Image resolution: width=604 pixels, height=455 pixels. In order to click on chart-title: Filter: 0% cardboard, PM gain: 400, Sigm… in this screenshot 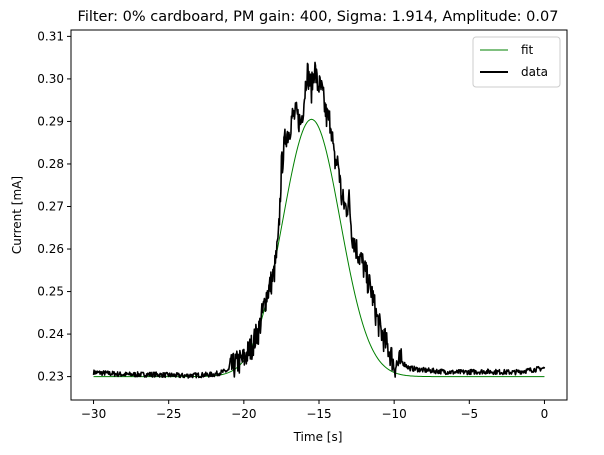, I will do `click(318, 17)`.